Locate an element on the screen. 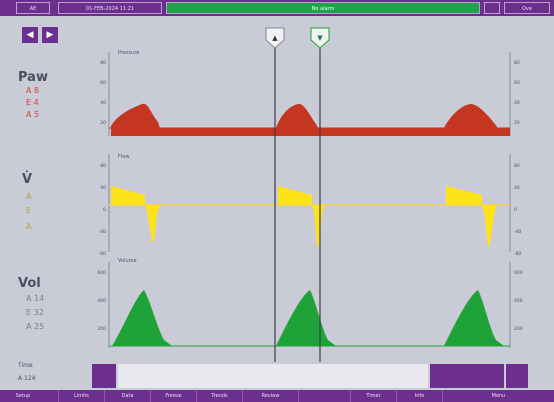 This screenshot has height=402, width=554. alarm-status: No alarm is located at coordinates (323, 8).